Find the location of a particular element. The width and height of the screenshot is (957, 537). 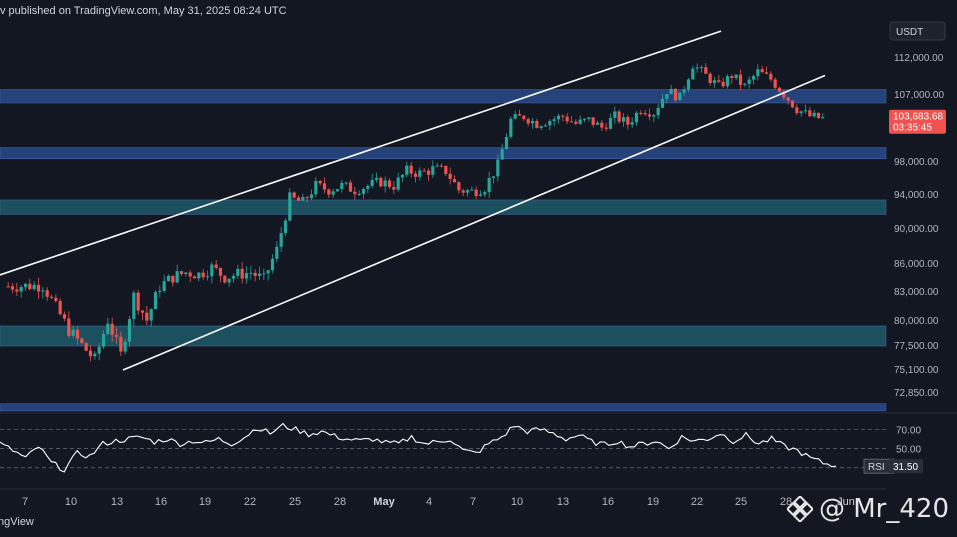

price-tick-label: 86,000.00 is located at coordinates (916, 264).